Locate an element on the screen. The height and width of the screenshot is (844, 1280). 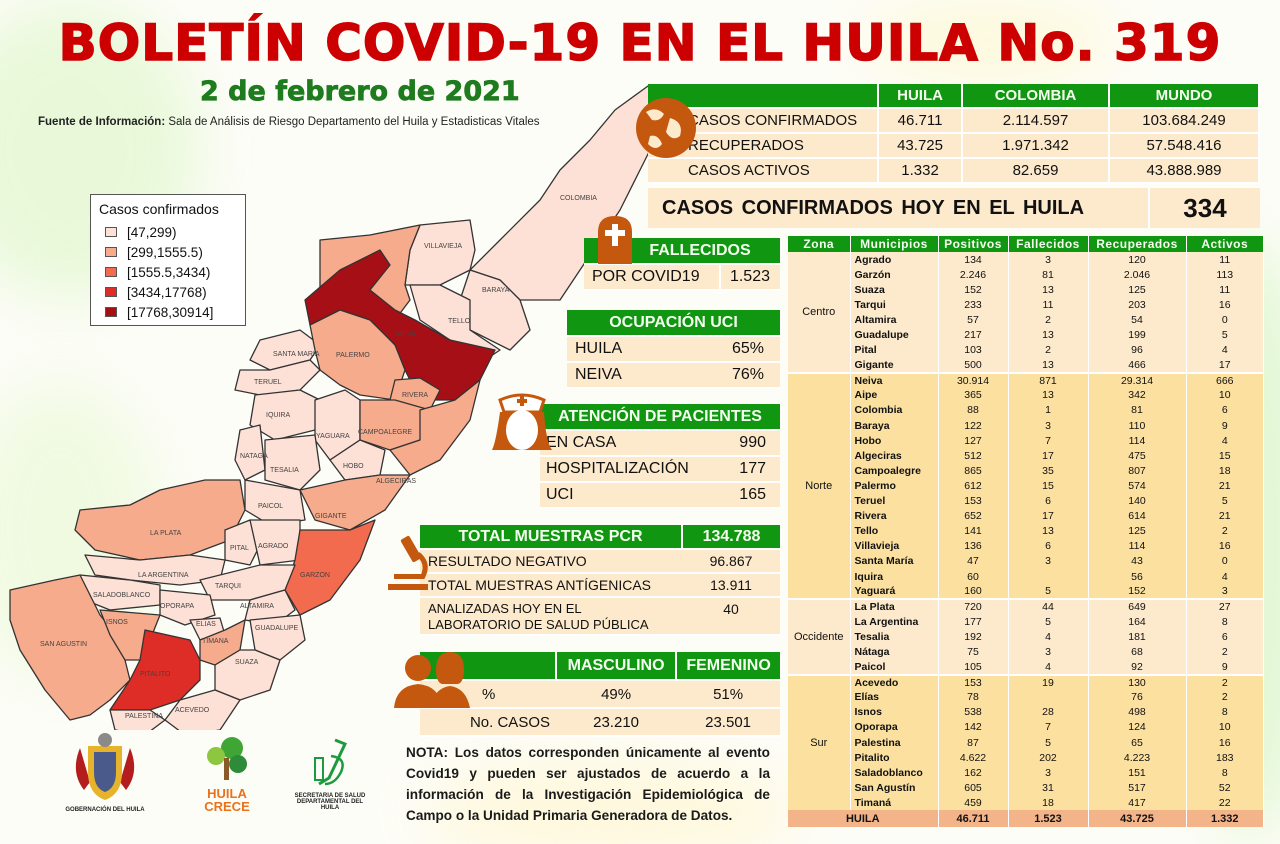
municipio-name: Tello is located at coordinates (894, 531).